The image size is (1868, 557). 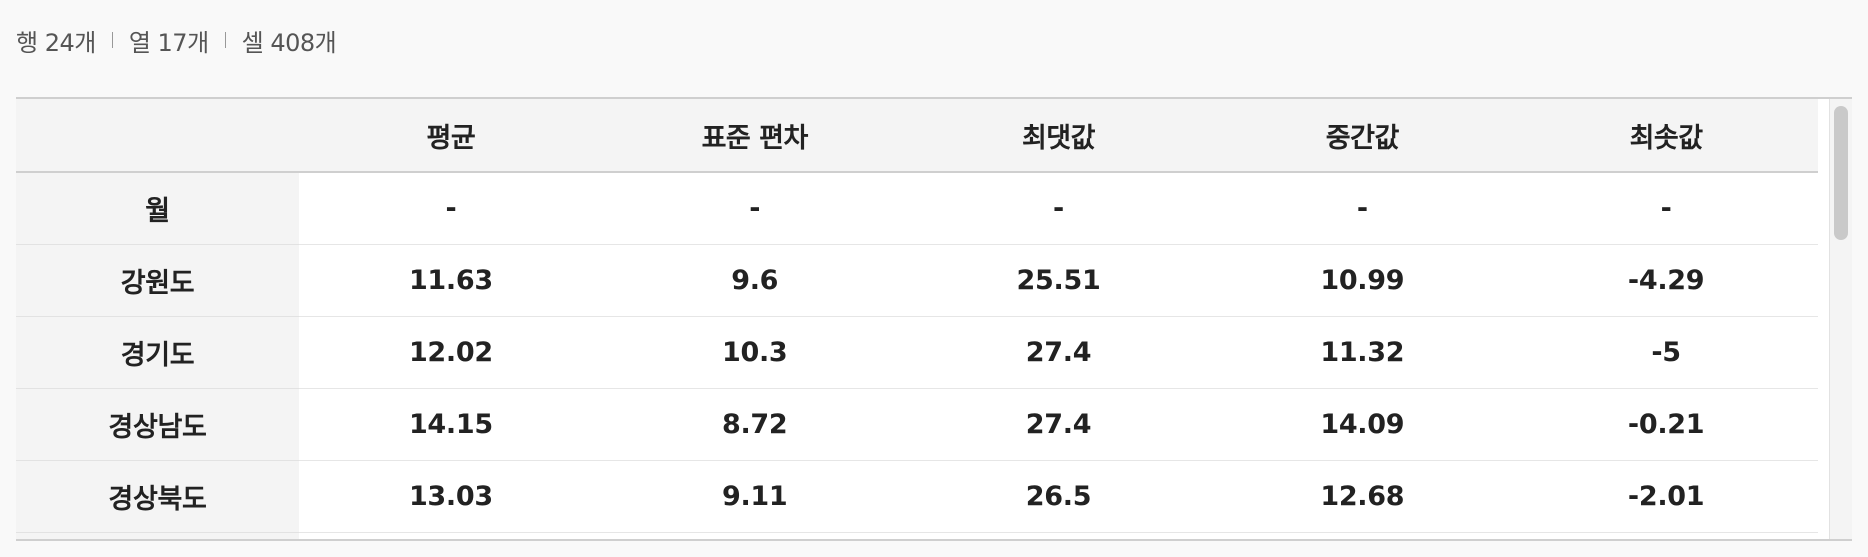 I want to click on header-cell-median: 중간값, so click(x=1362, y=136).